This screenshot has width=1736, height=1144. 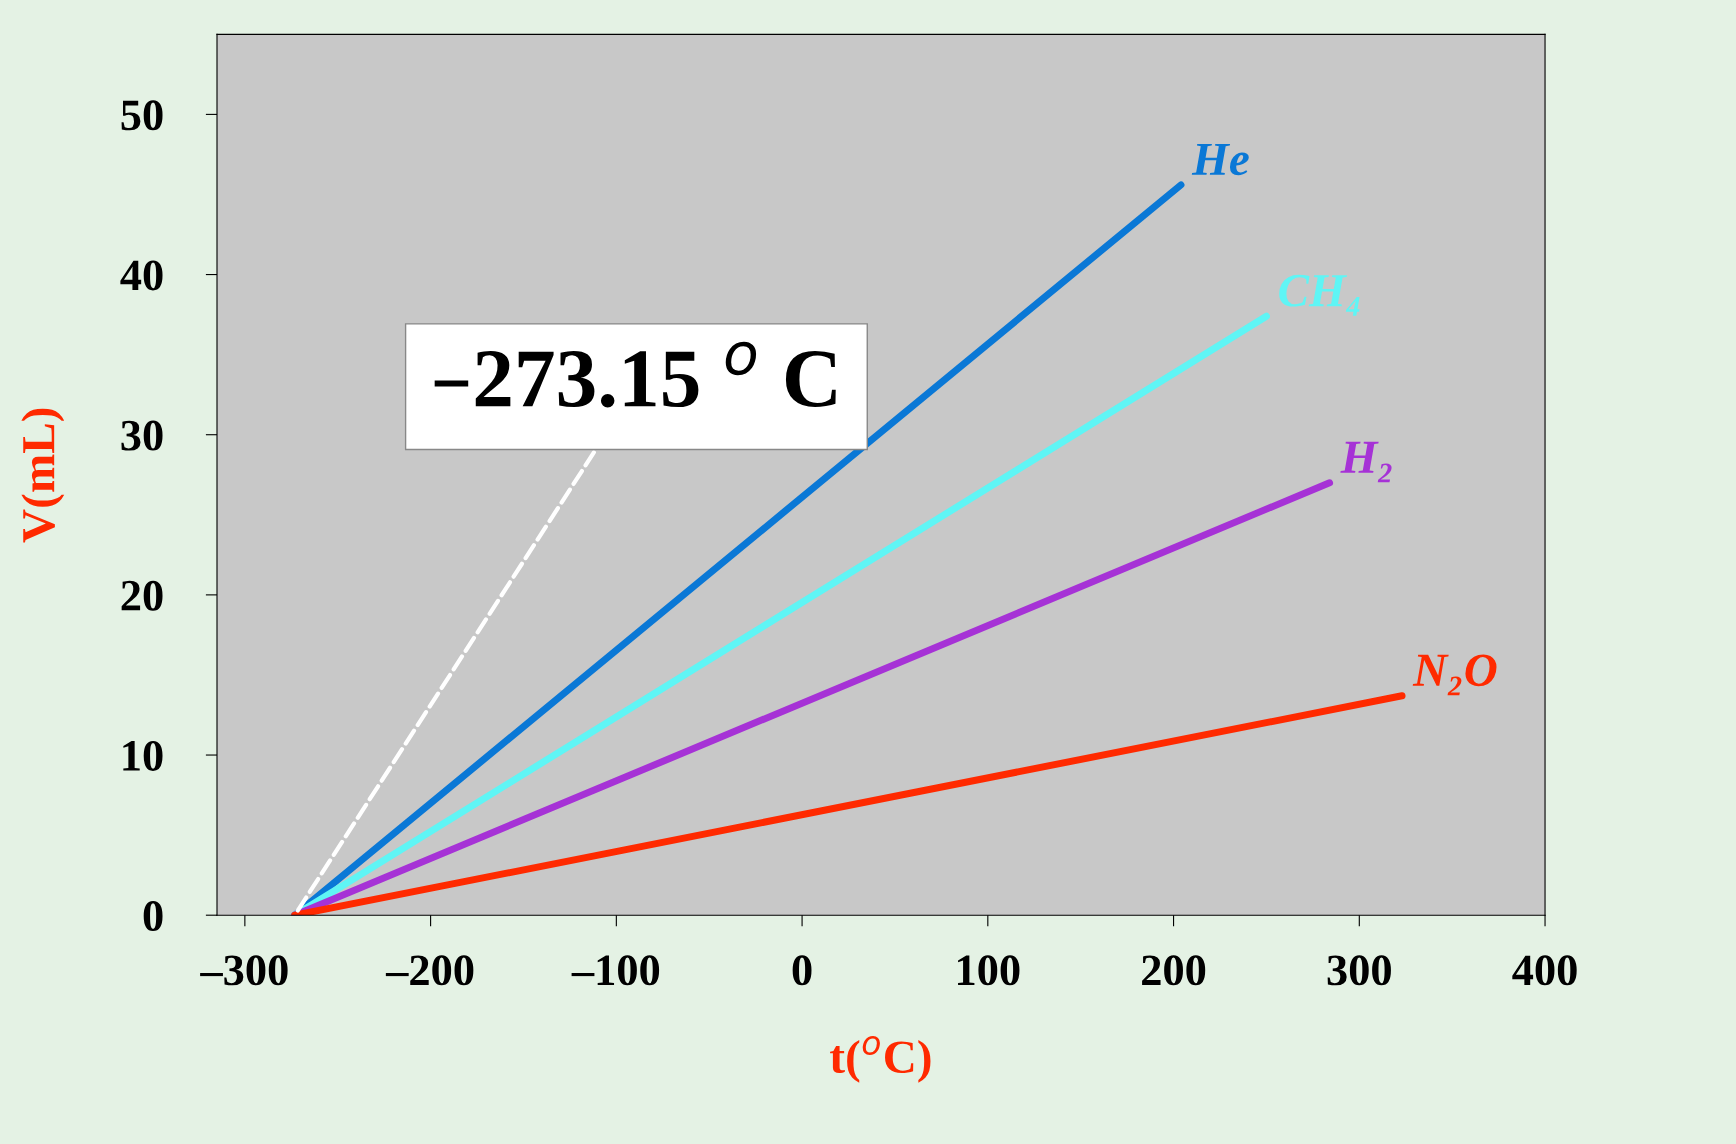 I want to click on series-label: H₂, so click(x=1366, y=462).